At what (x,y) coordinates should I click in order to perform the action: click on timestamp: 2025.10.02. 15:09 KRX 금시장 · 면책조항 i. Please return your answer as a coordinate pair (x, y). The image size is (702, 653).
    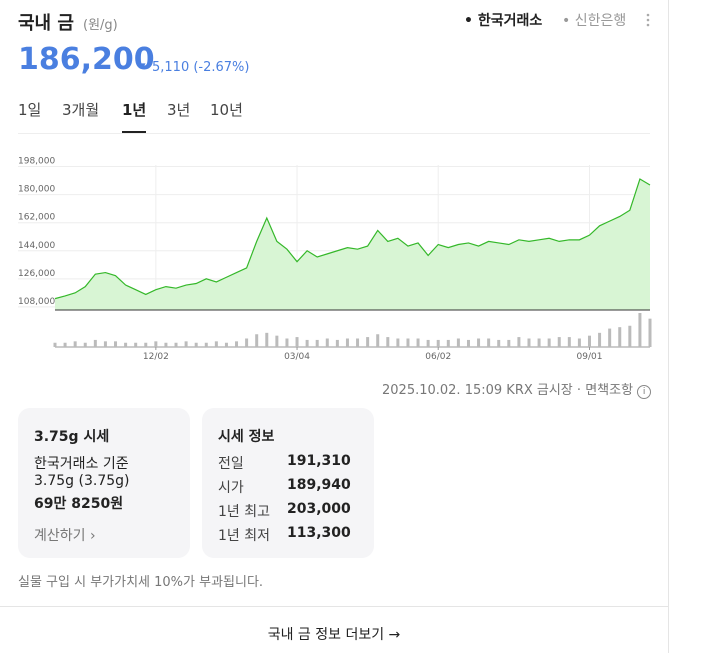
    Looking at the image, I should click on (517, 389).